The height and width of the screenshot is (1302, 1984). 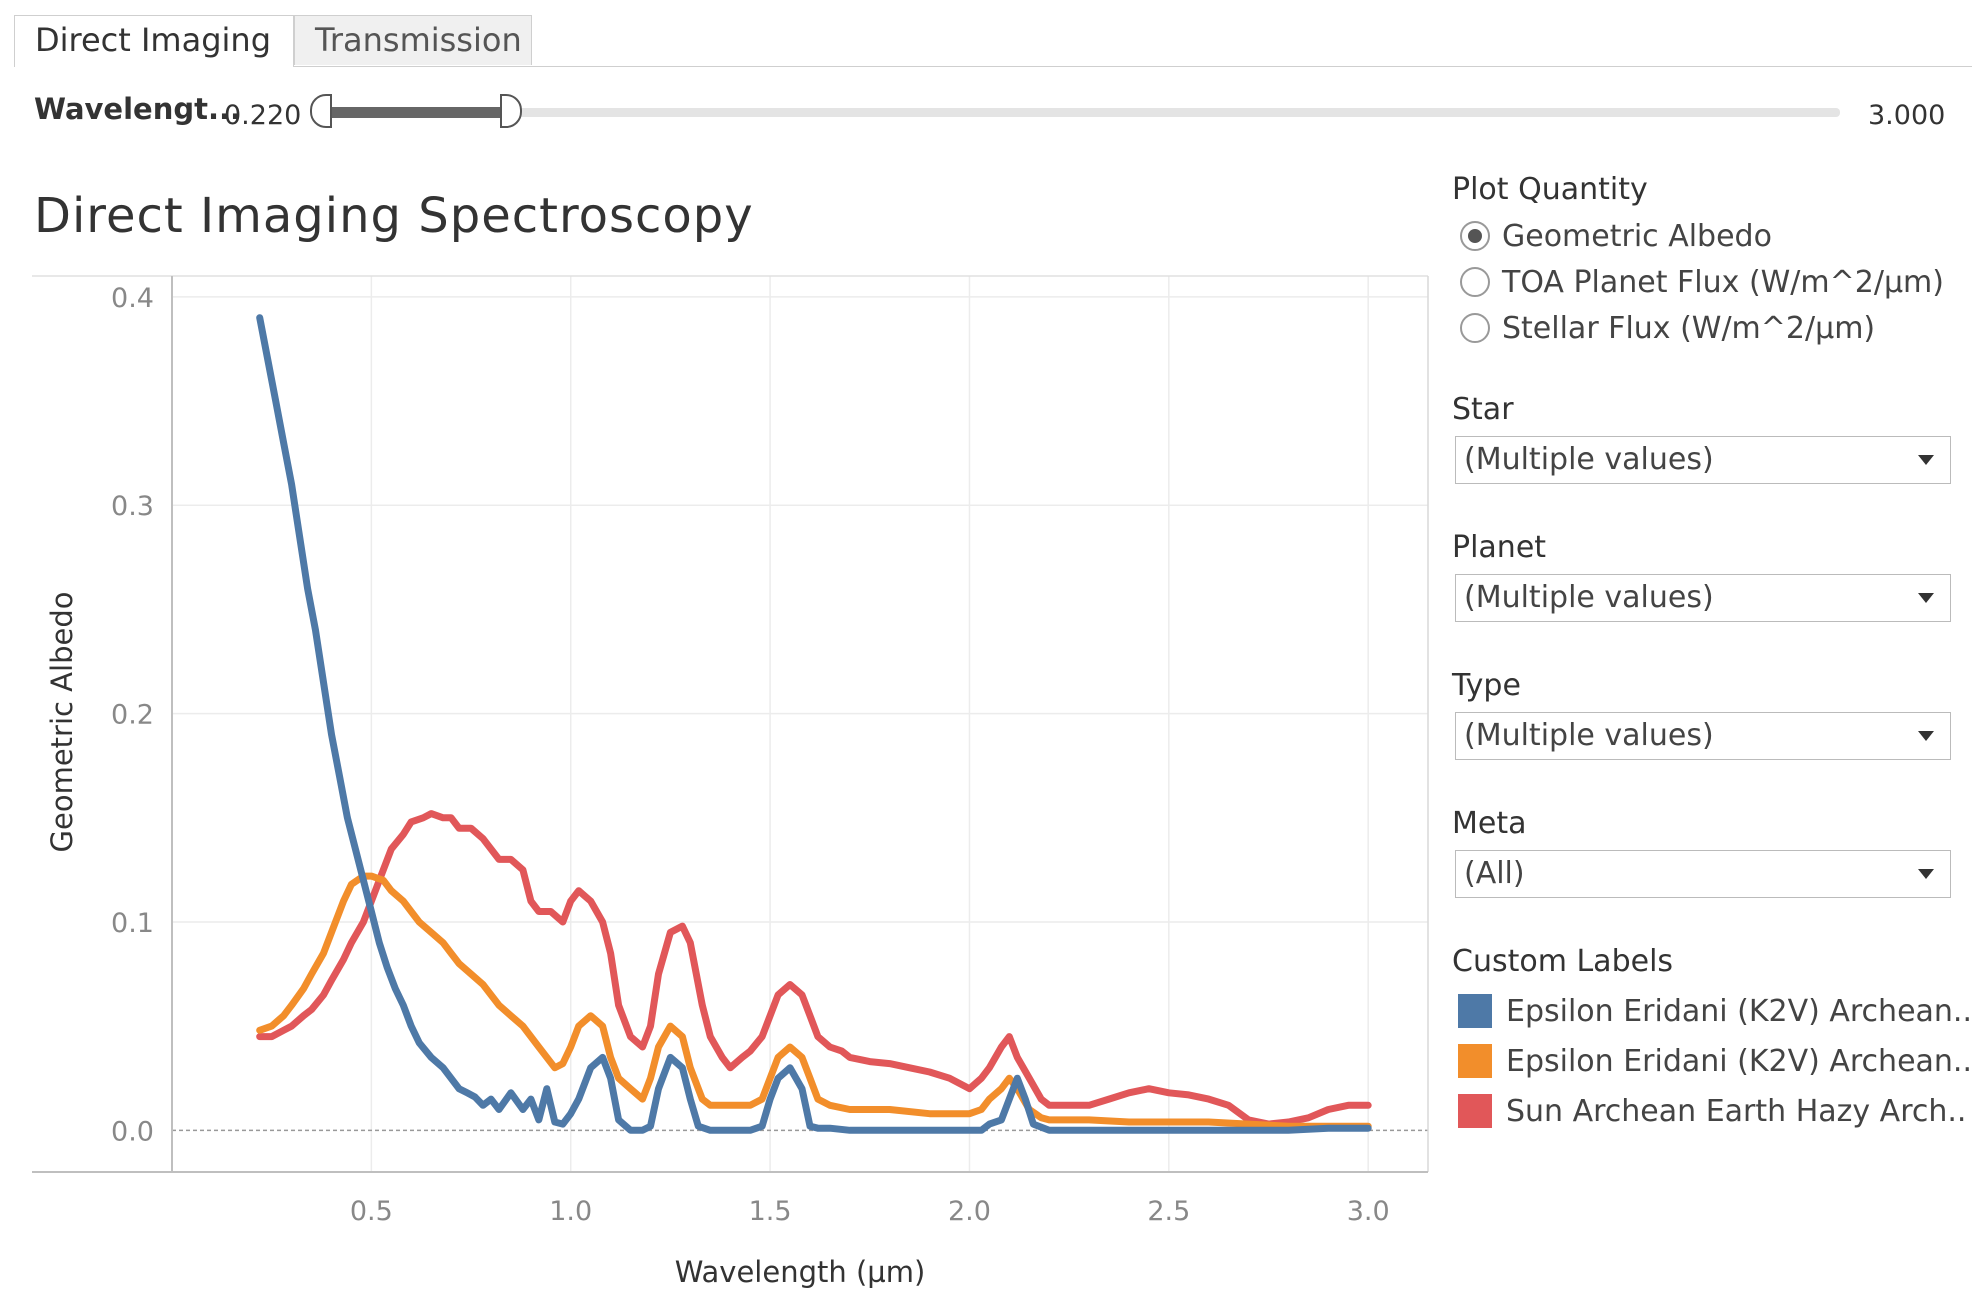 I want to click on star-filter-heading: Star, so click(x=1483, y=409).